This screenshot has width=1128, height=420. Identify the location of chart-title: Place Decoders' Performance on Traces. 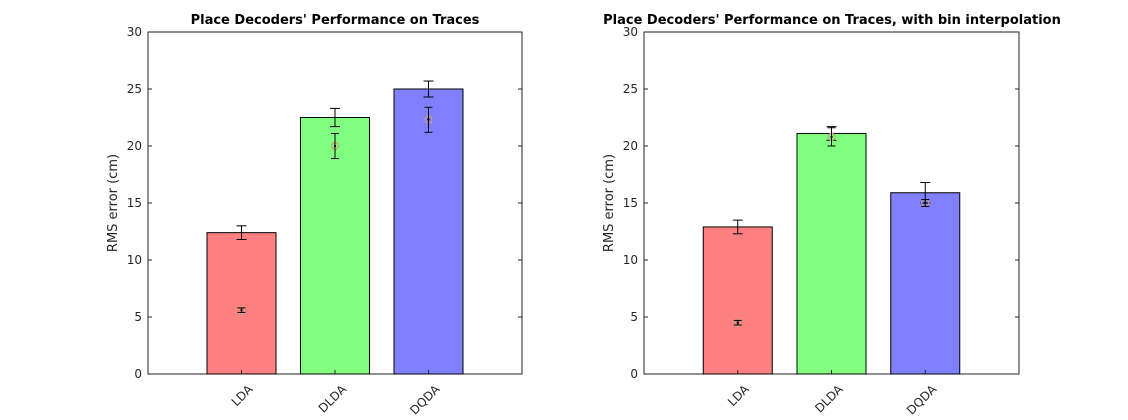
(335, 20).